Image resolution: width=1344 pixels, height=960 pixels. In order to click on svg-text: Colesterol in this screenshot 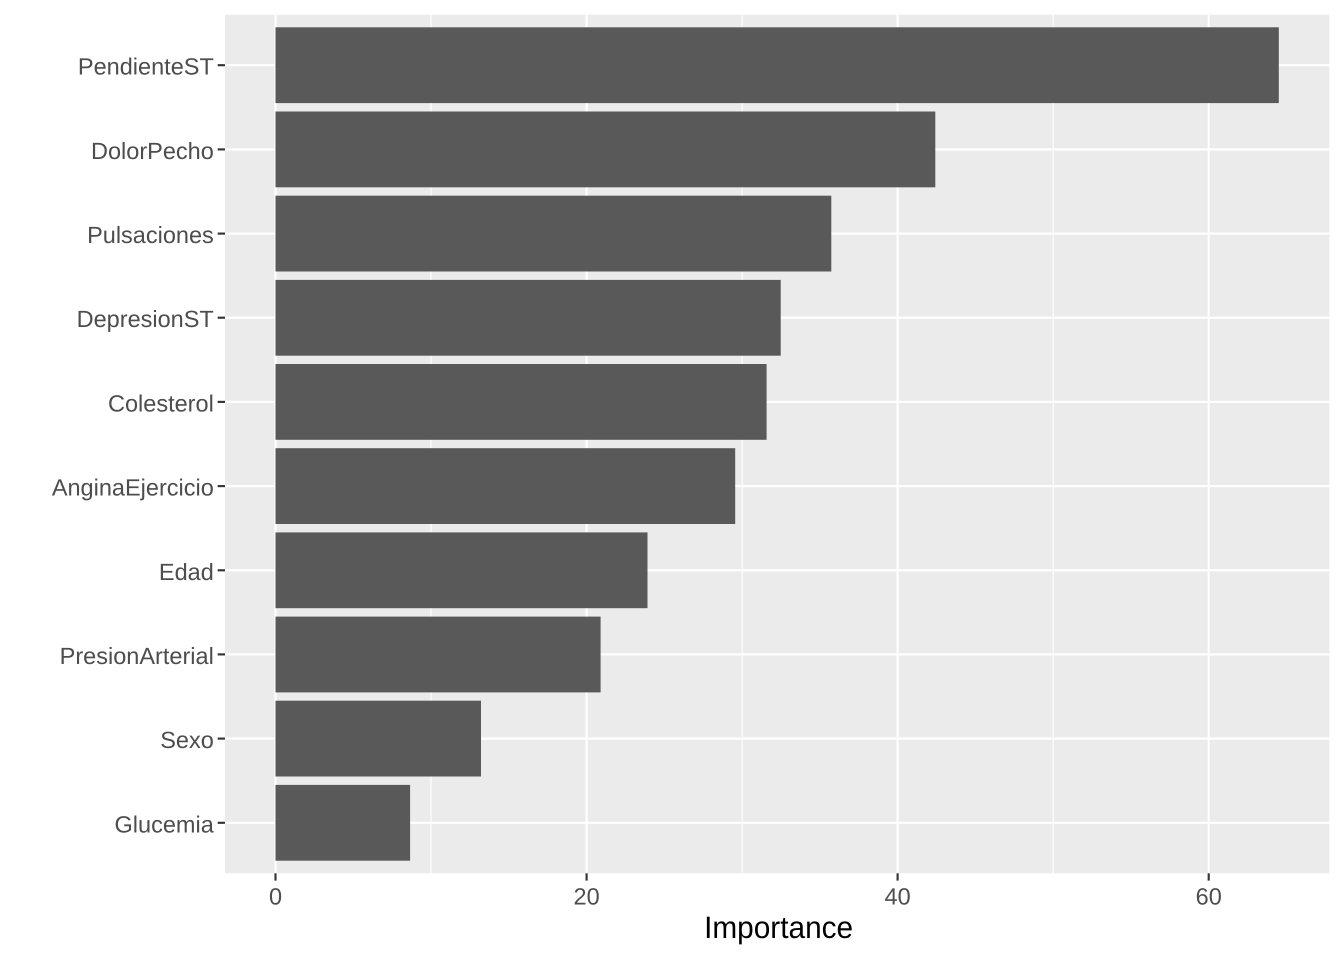, I will do `click(161, 403)`.